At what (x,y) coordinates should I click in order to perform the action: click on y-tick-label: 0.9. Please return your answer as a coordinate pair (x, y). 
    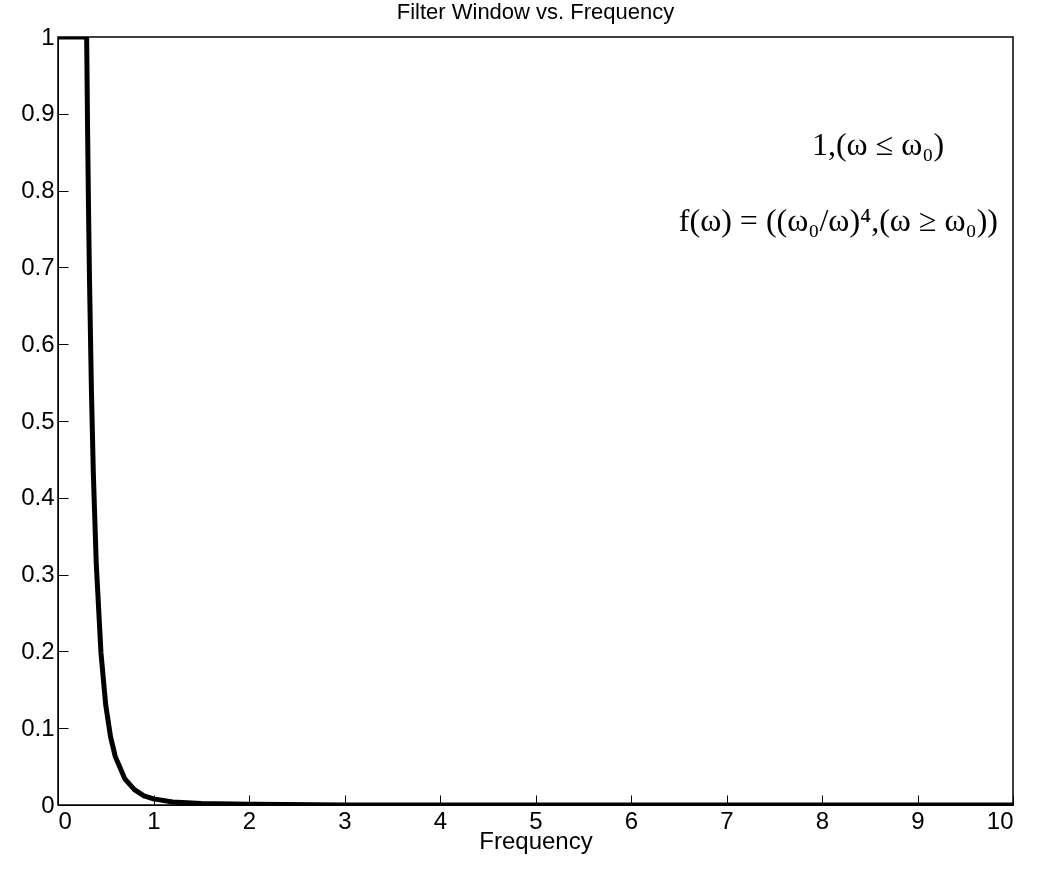
    Looking at the image, I should click on (38, 113).